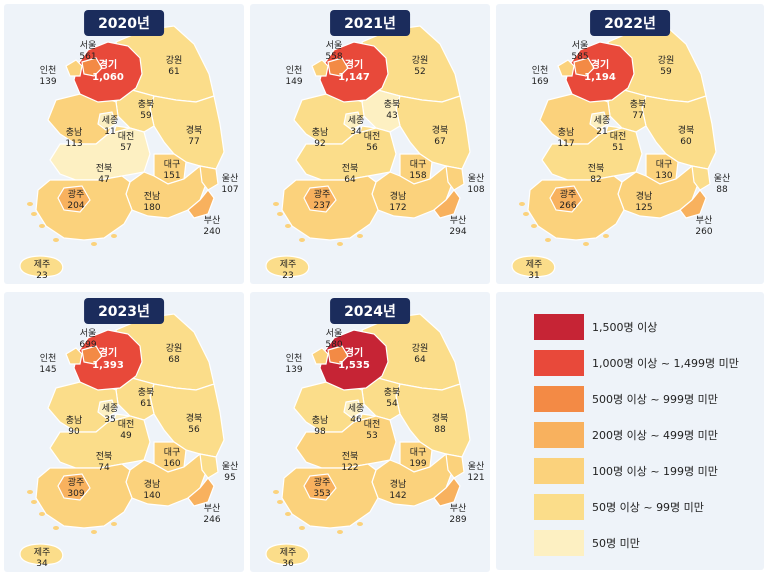  I want to click on label-ulsan: 울산 95, so click(230, 472).